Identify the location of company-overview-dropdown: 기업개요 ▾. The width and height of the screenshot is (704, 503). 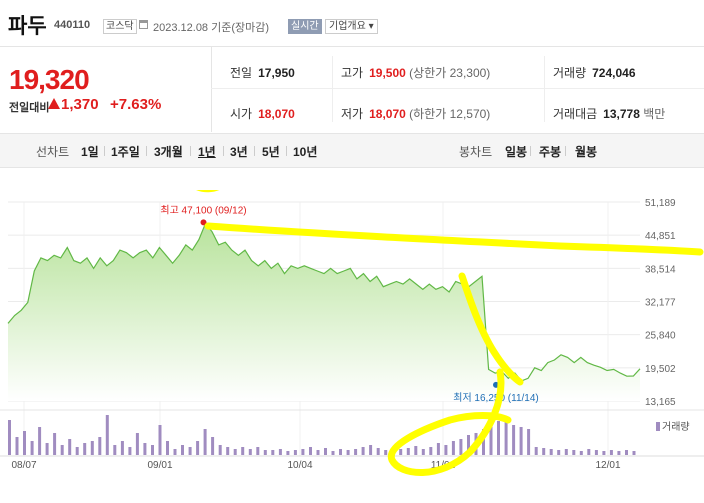
(351, 26).